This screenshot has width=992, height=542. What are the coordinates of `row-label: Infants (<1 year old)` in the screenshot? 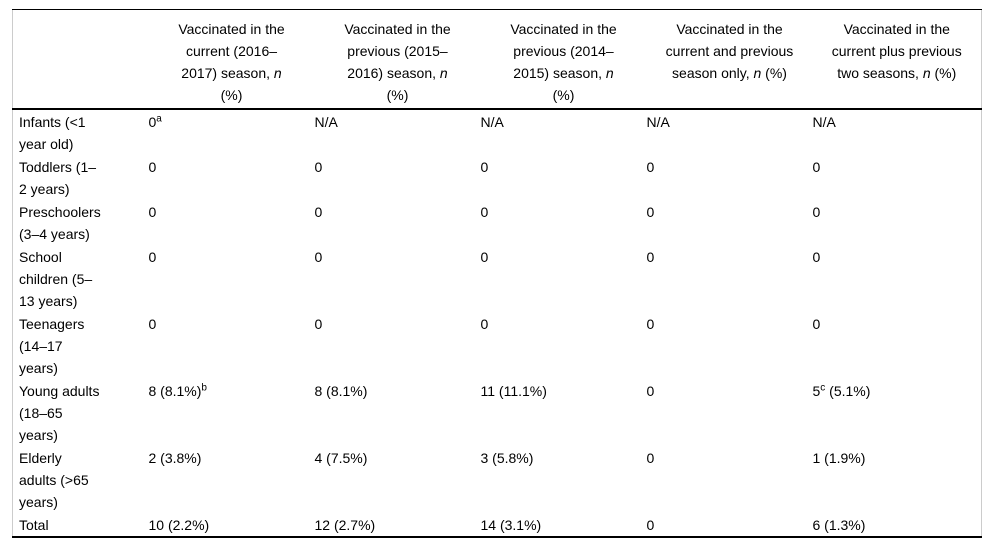 It's located at (52, 133).